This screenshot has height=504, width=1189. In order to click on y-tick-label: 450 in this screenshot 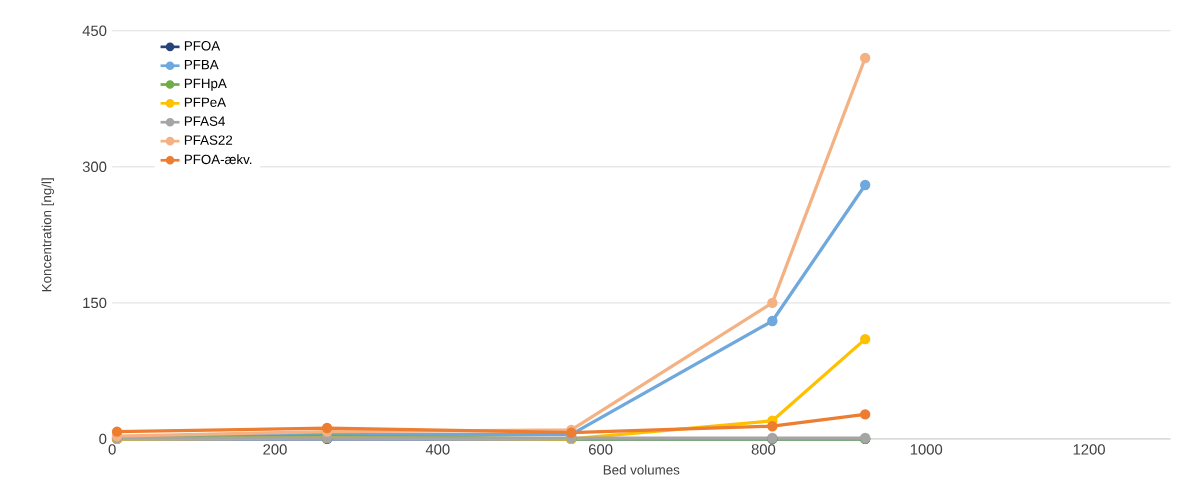, I will do `click(94, 31)`.